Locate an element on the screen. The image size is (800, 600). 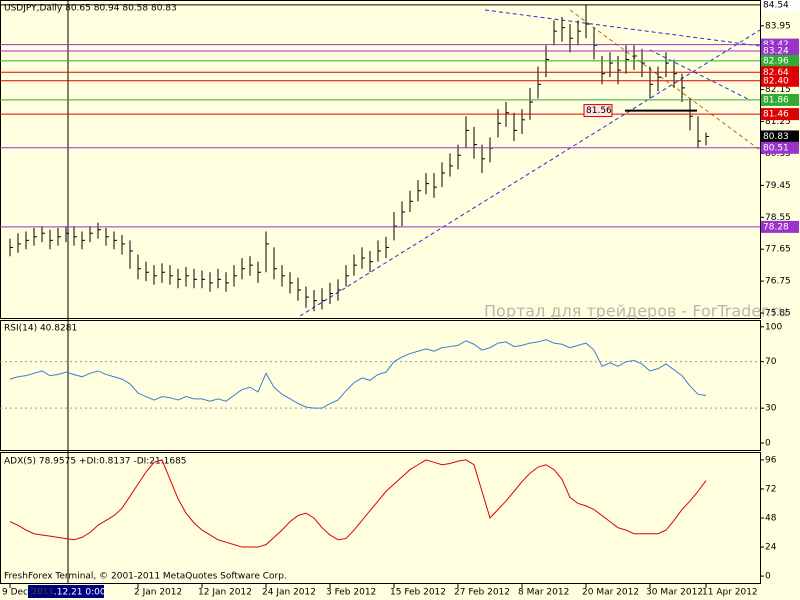
annotation-label: 81.56 is located at coordinates (599, 111).